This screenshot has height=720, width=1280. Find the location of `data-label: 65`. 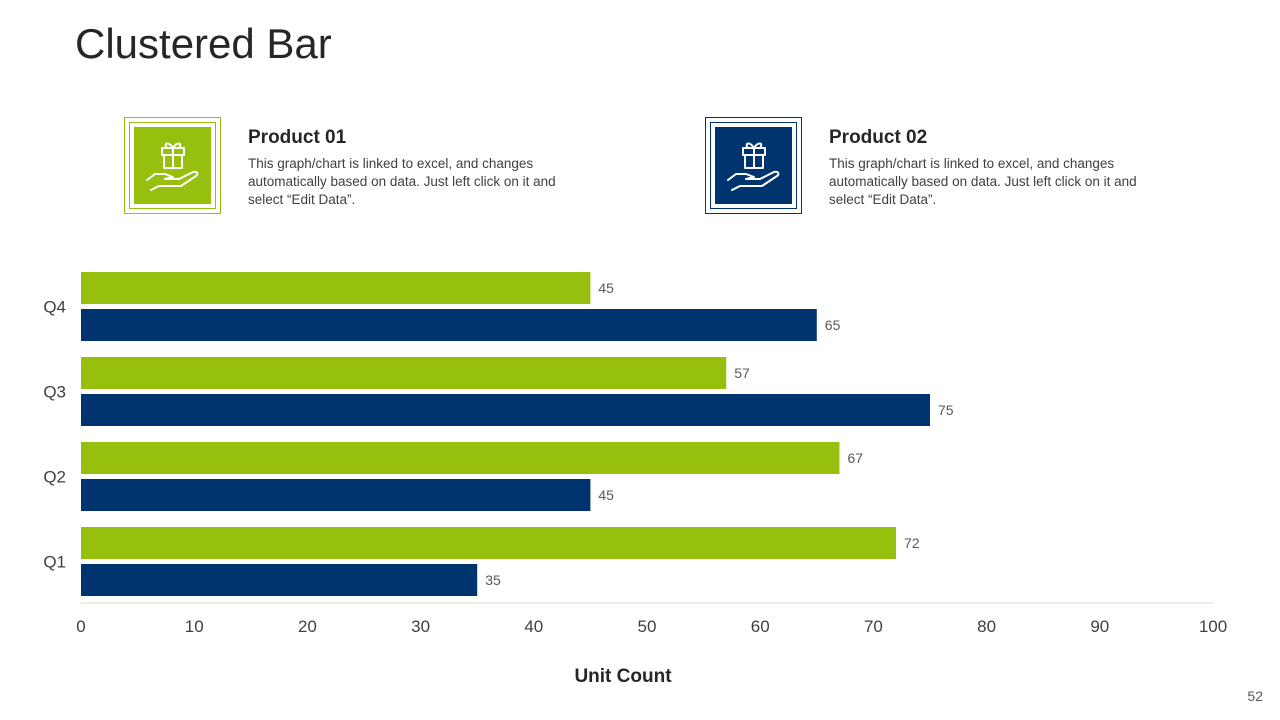

data-label: 65 is located at coordinates (833, 325).